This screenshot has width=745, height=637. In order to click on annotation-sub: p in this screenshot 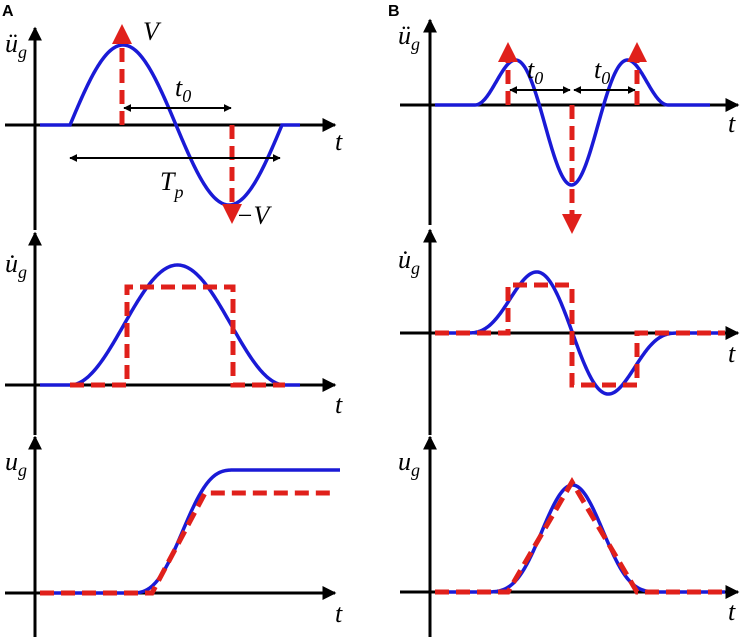, I will do `click(177, 192)`.